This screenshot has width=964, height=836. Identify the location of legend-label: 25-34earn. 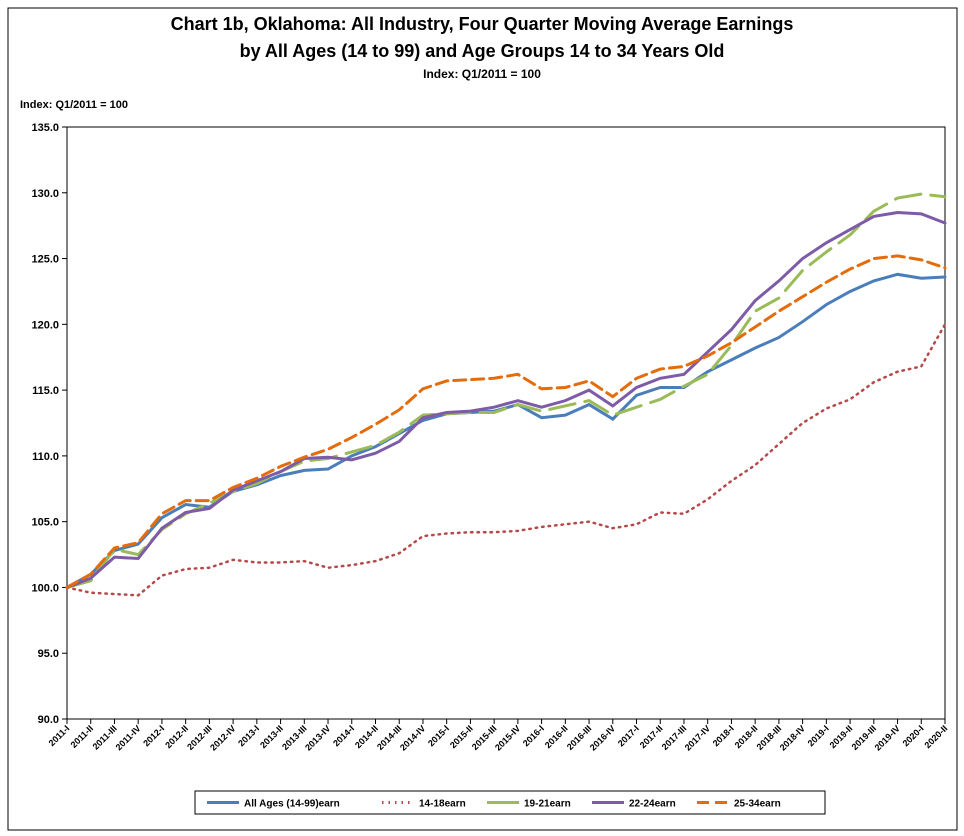
(757, 804).